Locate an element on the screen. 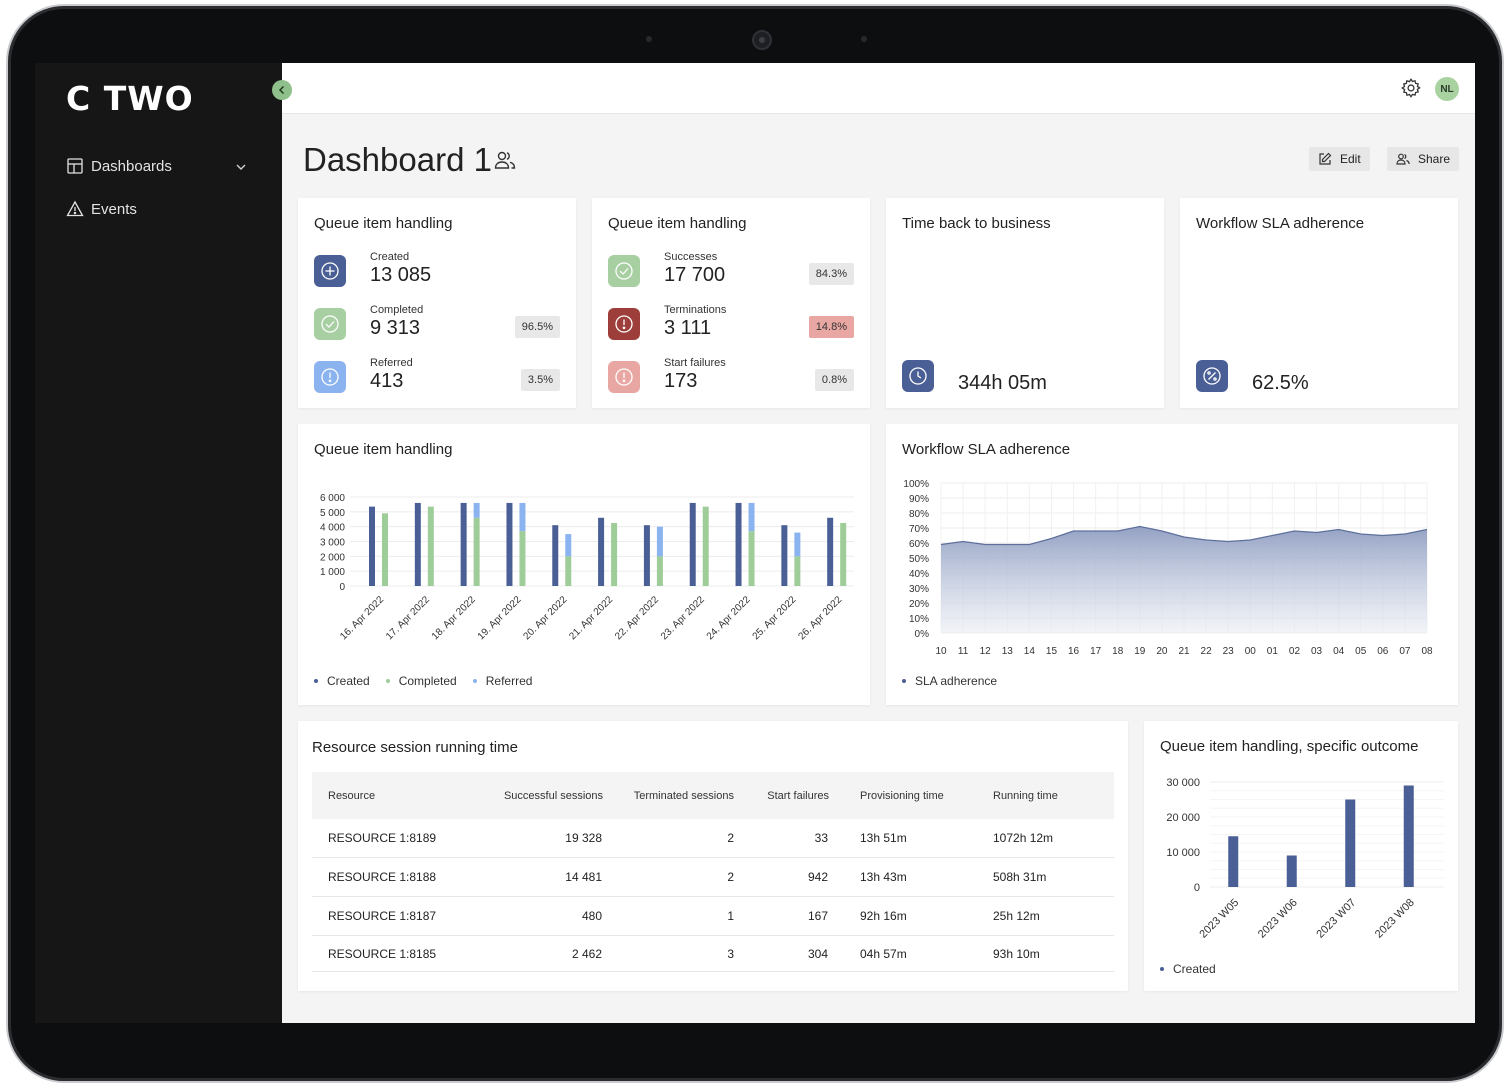 Image resolution: width=1510 pixels, height=1087 pixels. gear-icon is located at coordinates (1411, 88).